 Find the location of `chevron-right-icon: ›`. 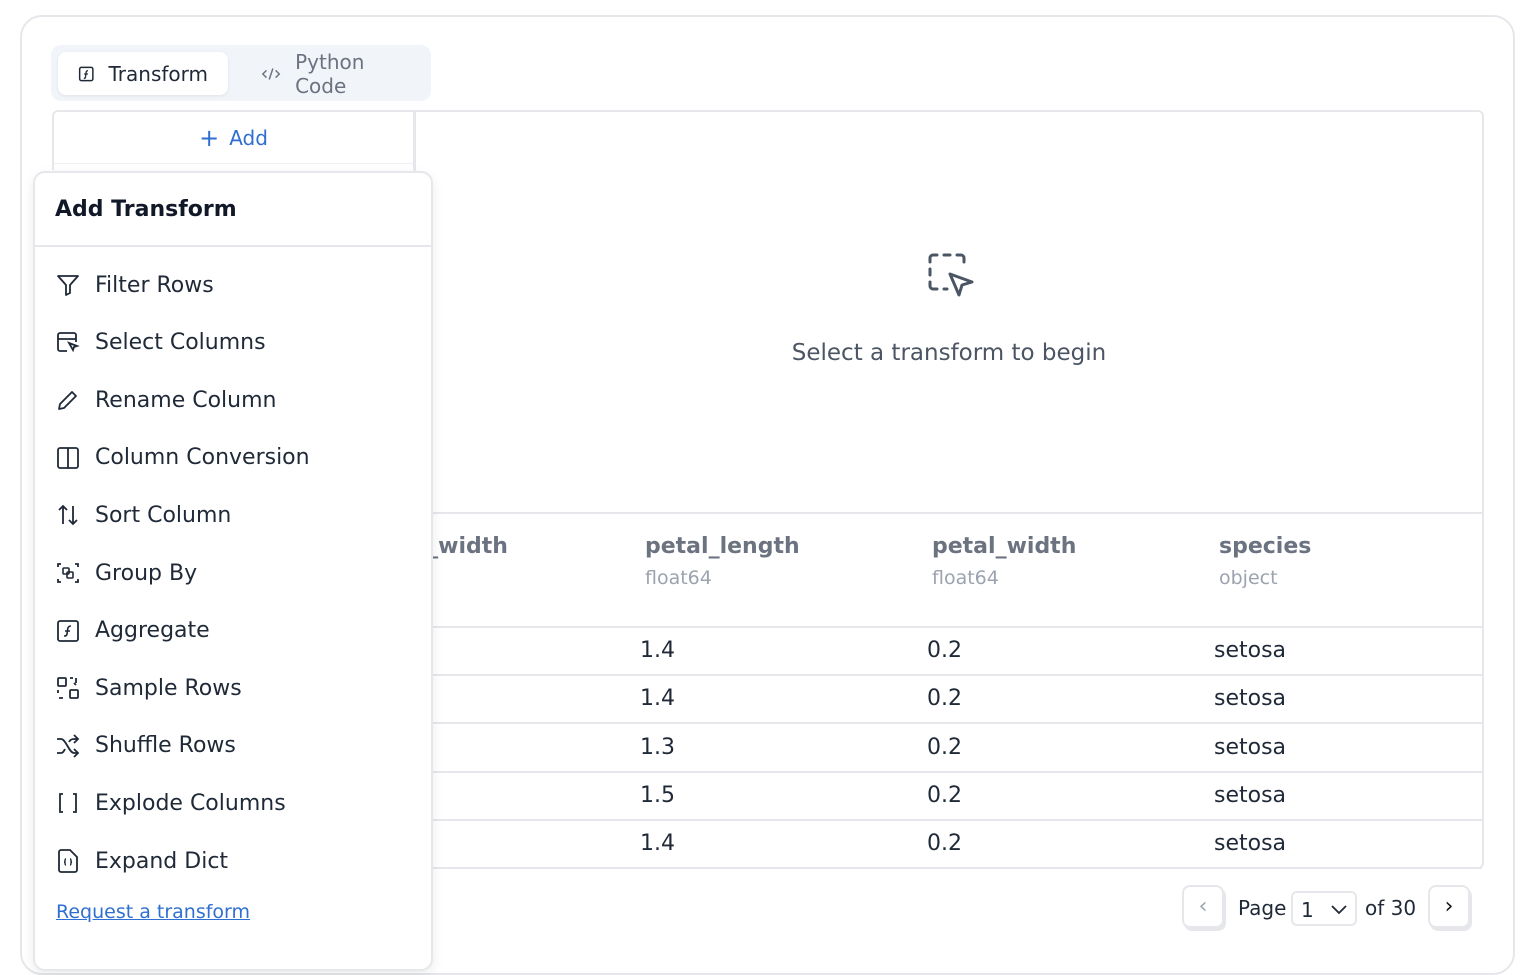

chevron-right-icon: › is located at coordinates (1449, 906).